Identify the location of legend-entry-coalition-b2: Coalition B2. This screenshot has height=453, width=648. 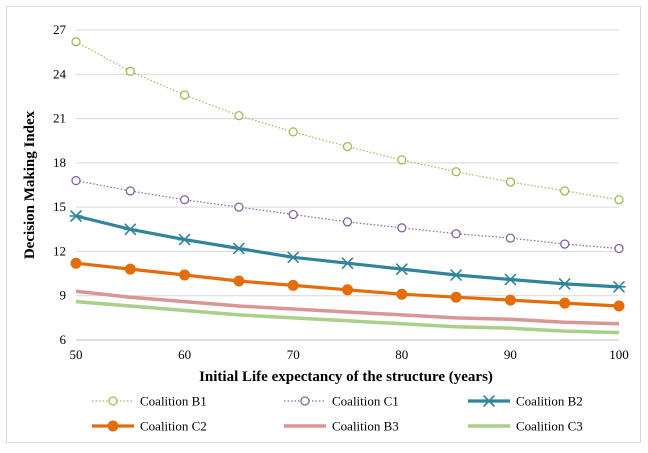
(525, 401).